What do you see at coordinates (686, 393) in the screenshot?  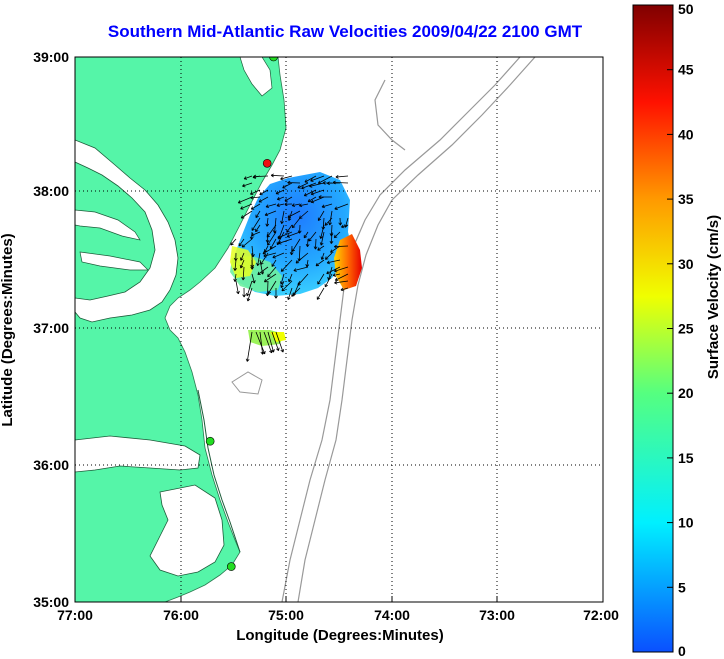 I see `colorbar-tick-label: 20` at bounding box center [686, 393].